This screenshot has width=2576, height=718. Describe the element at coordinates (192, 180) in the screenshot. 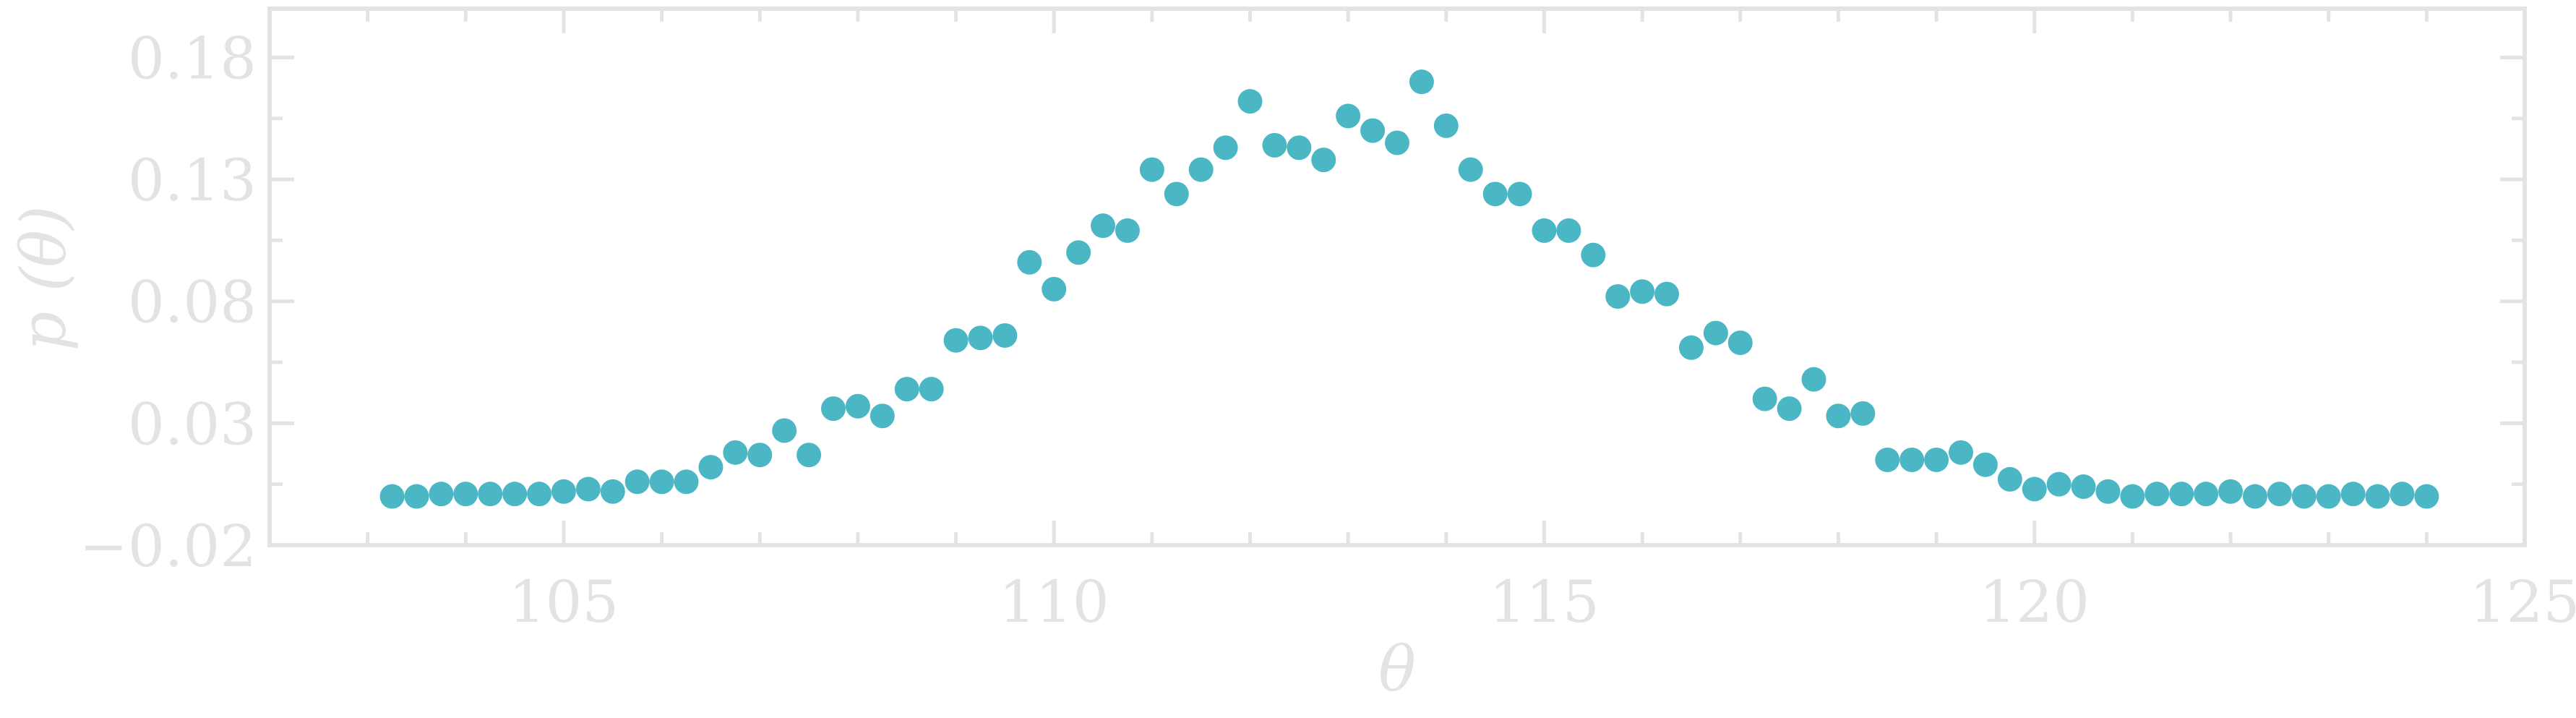

I see `y-tick-label: 0.13` at that location.